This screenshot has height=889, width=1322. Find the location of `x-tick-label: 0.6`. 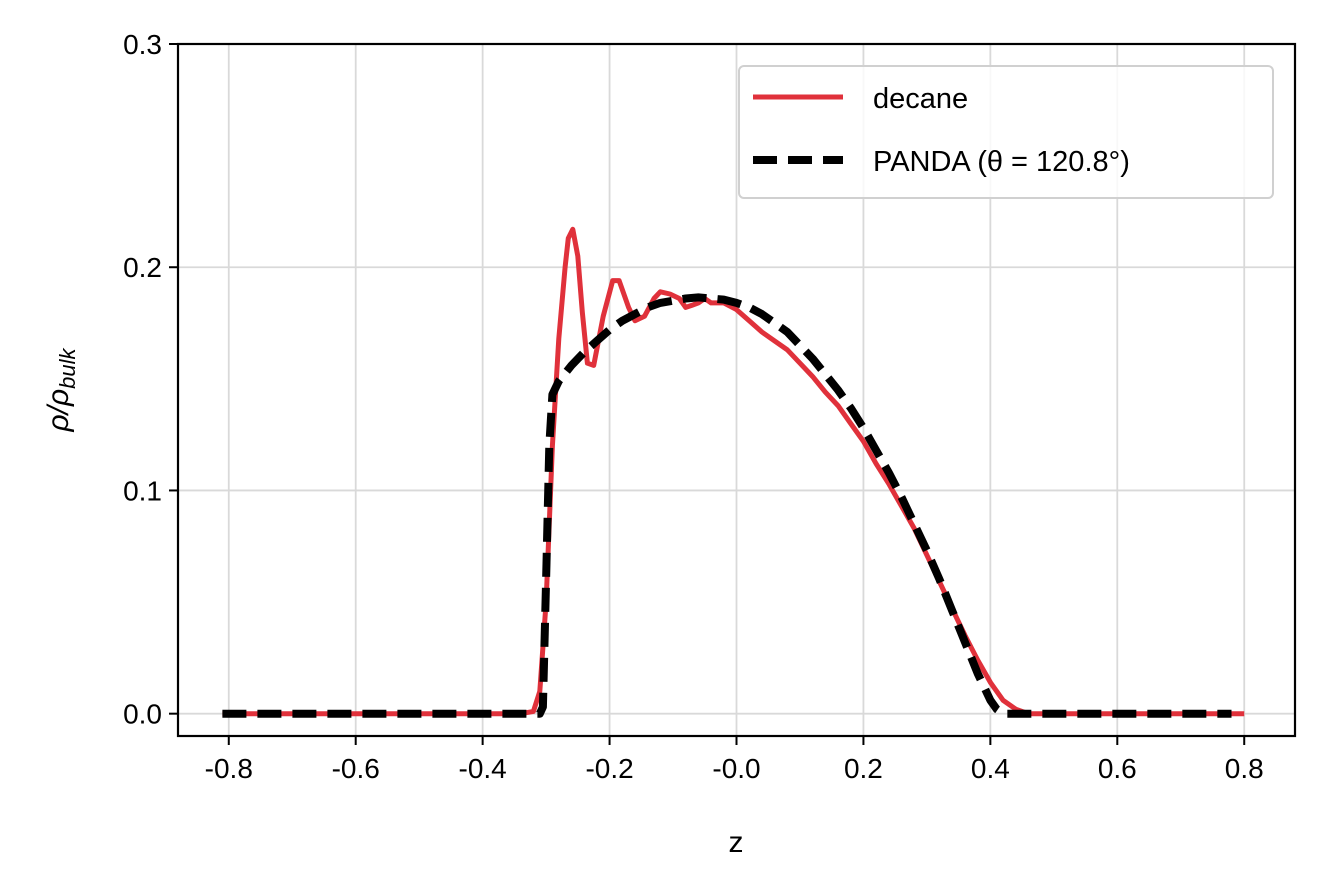

x-tick-label: 0.6 is located at coordinates (1117, 768).